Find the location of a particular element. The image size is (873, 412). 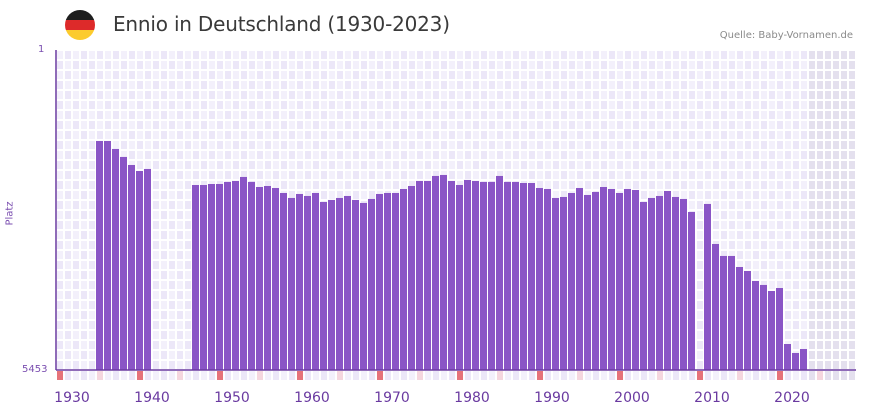

x-tick-1980: 1980 is located at coordinates (472, 398).